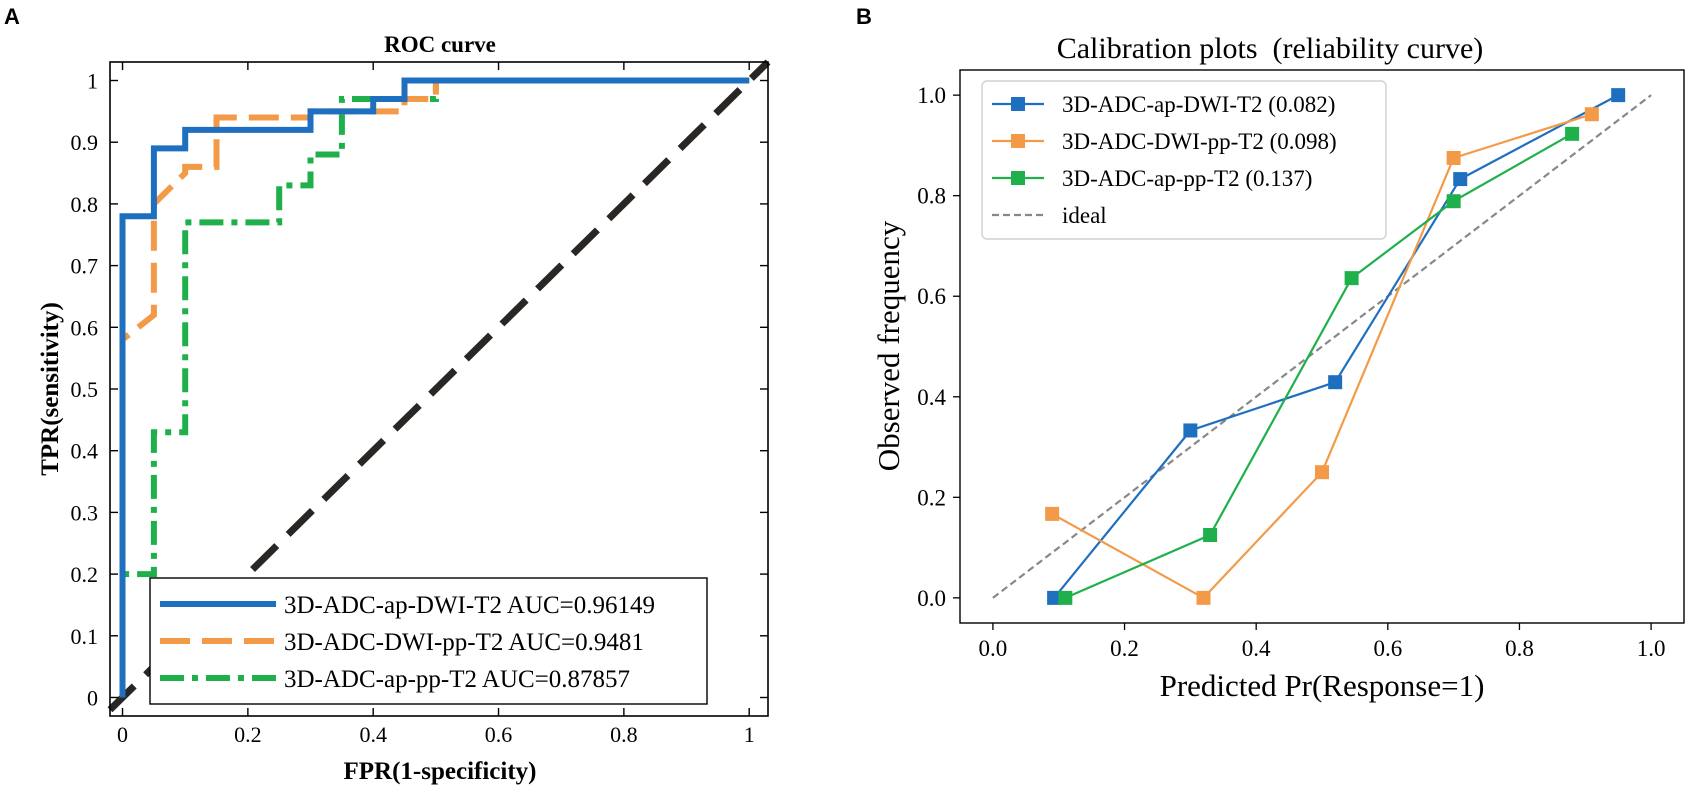 Image resolution: width=1691 pixels, height=791 pixels. Describe the element at coordinates (1084, 215) in the screenshot. I see `cal-legend-label-ideal: ideal` at that location.